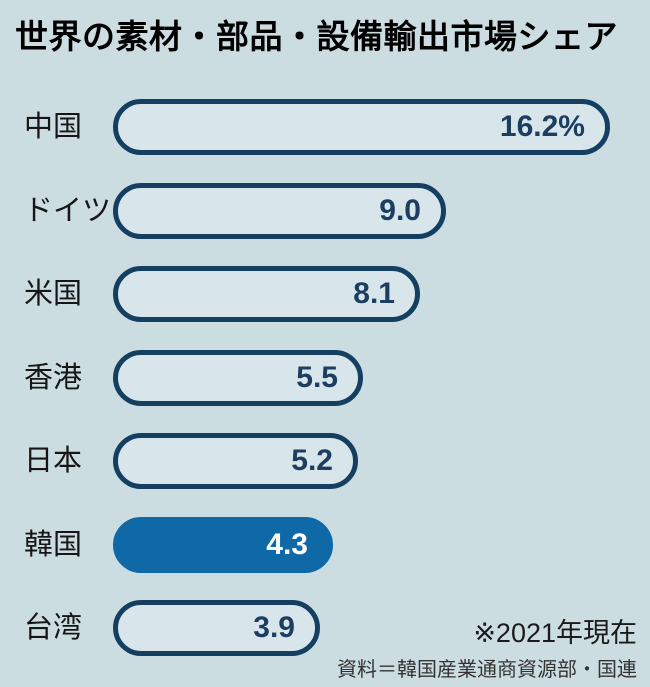 This screenshot has height=687, width=650. I want to click on bar: 9.0, so click(279, 211).